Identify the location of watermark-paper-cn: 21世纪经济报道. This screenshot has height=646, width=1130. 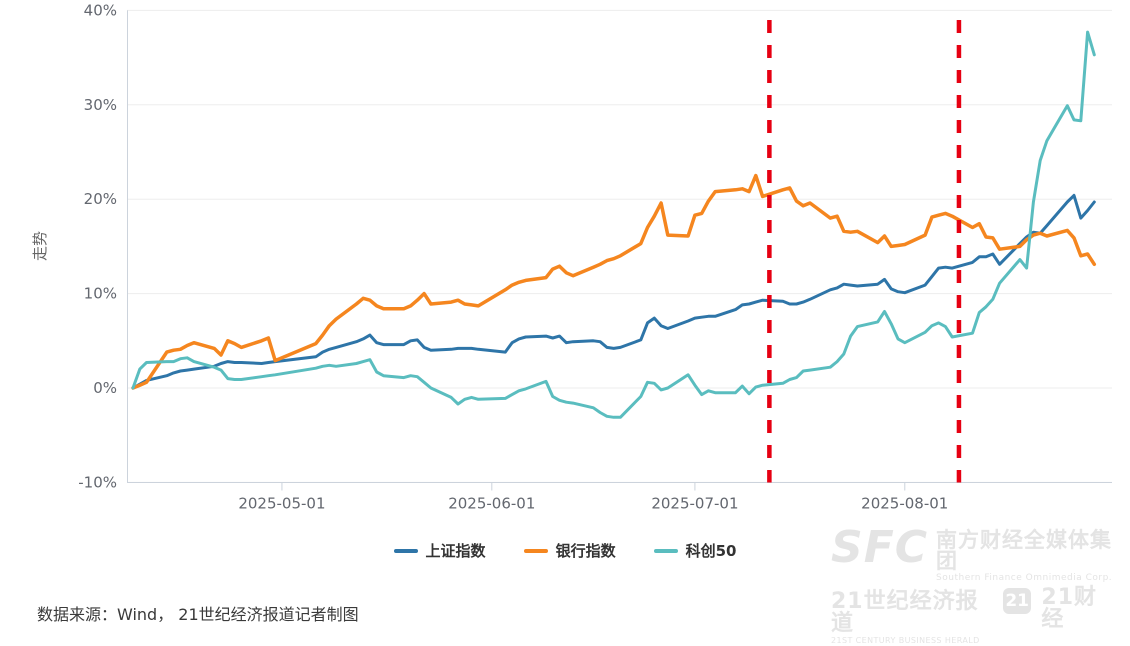
(905, 612).